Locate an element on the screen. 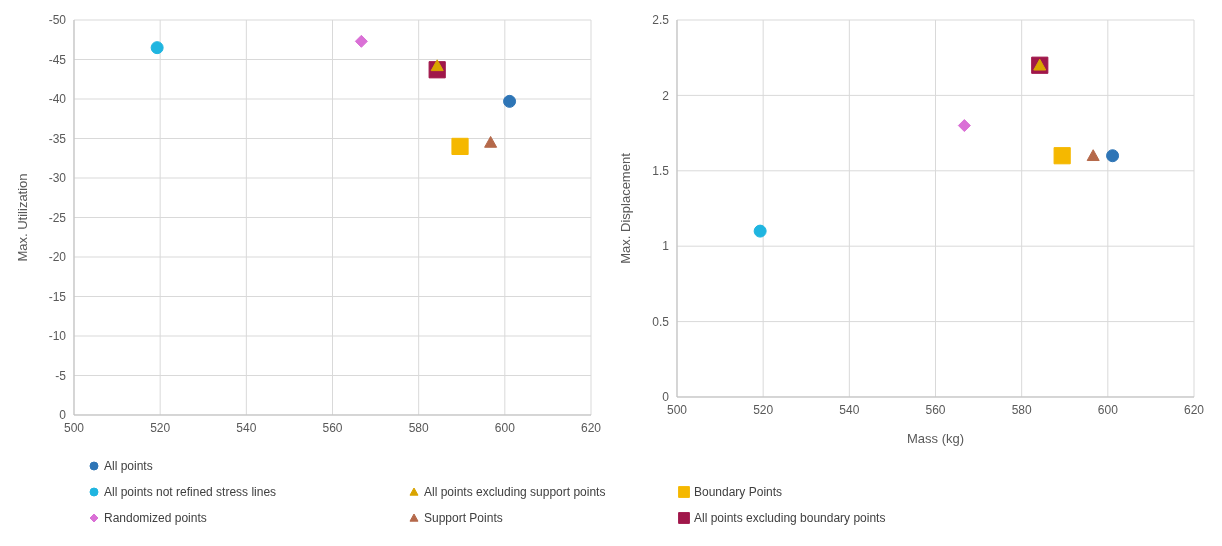  x-axis-title: Mass (kg) is located at coordinates (935, 438).